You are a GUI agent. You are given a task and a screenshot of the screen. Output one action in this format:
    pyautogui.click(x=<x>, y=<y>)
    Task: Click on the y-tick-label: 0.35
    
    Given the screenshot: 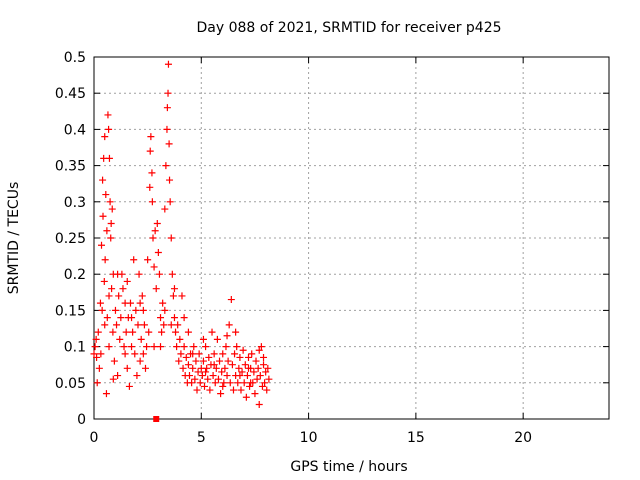 What is the action you would take?
    pyautogui.click(x=70, y=167)
    